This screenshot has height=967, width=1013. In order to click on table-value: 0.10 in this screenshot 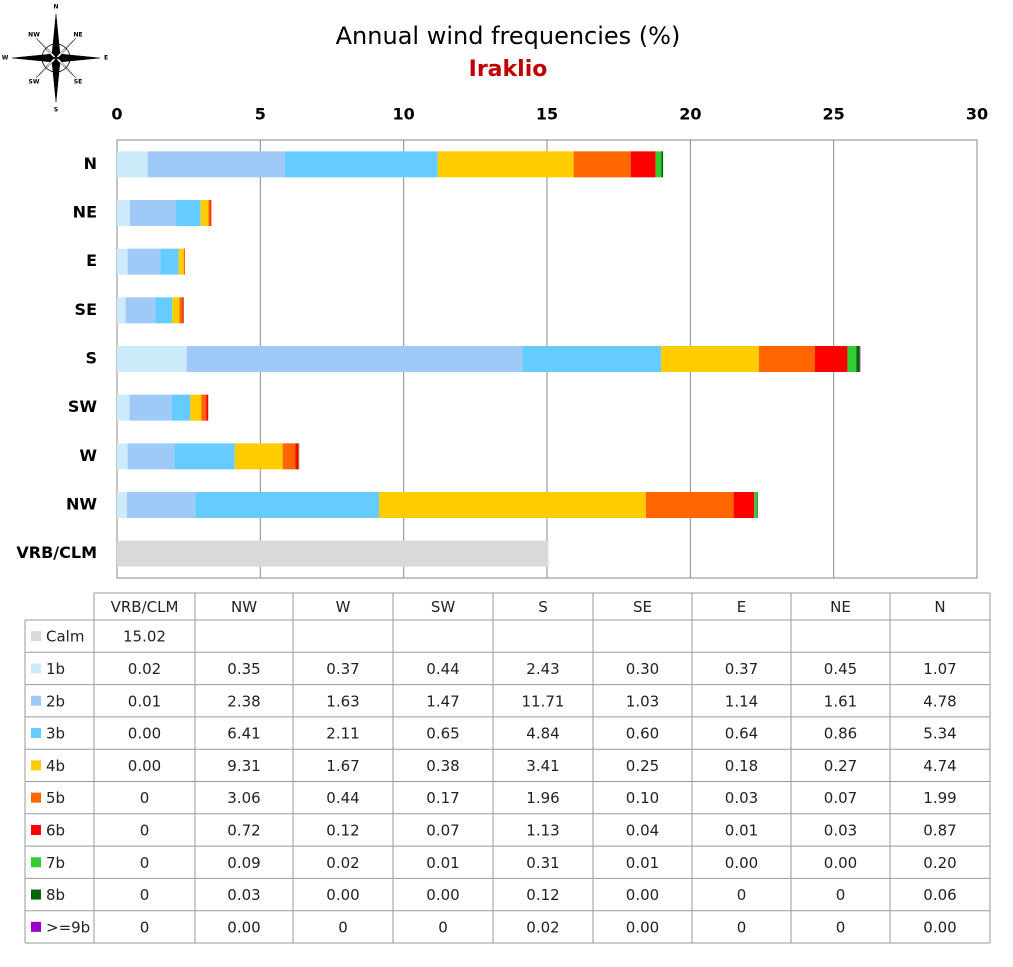, I will do `click(642, 798)`.